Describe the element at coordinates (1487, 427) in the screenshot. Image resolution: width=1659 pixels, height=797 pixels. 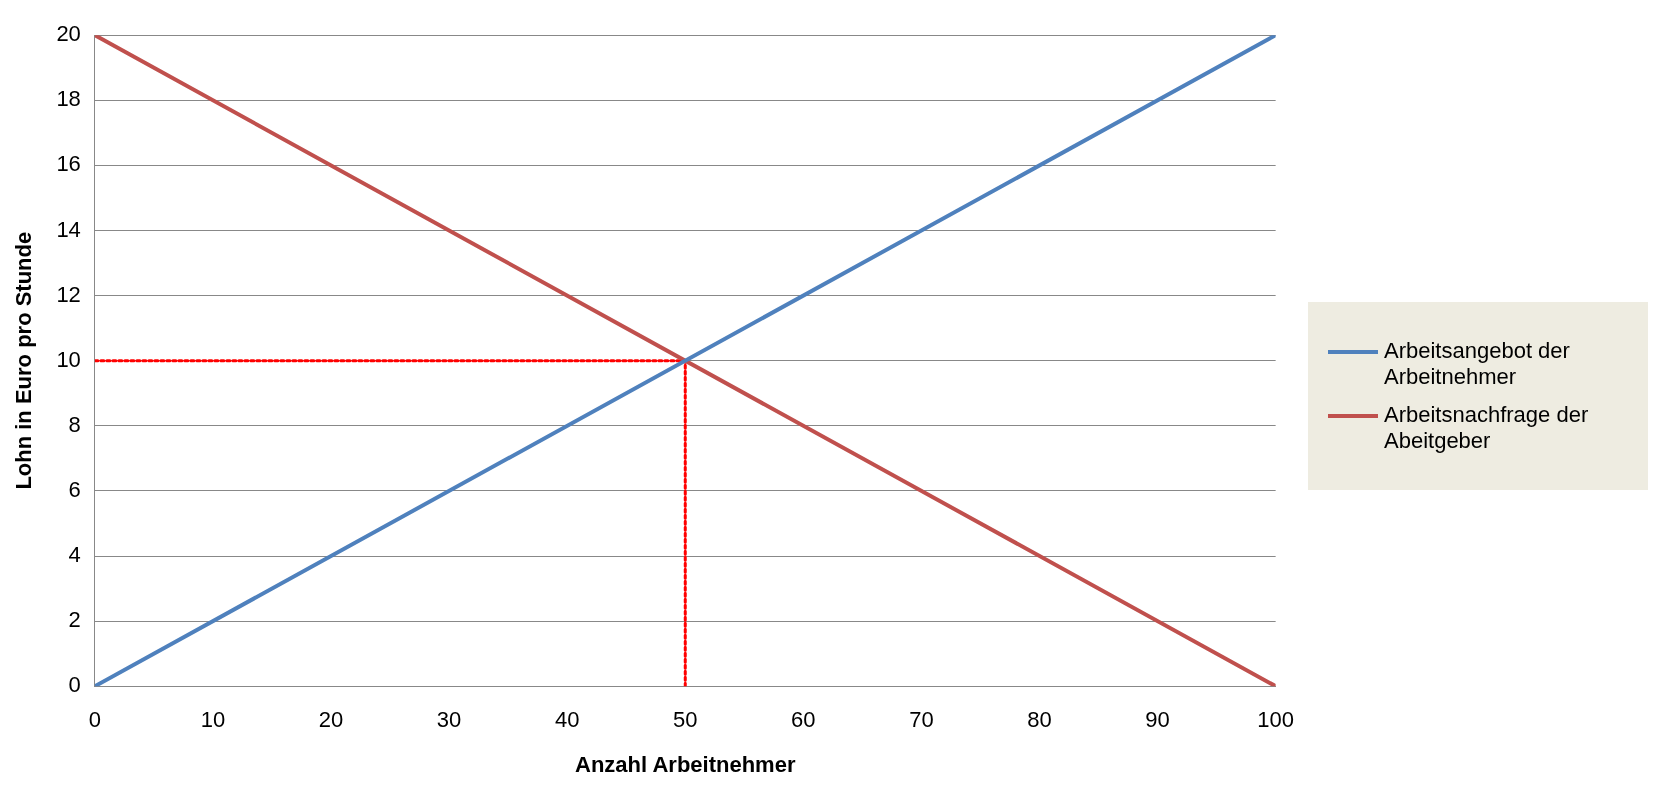
I see `legend-label: Arbeitsnachfrage der Abeitgeber` at that location.